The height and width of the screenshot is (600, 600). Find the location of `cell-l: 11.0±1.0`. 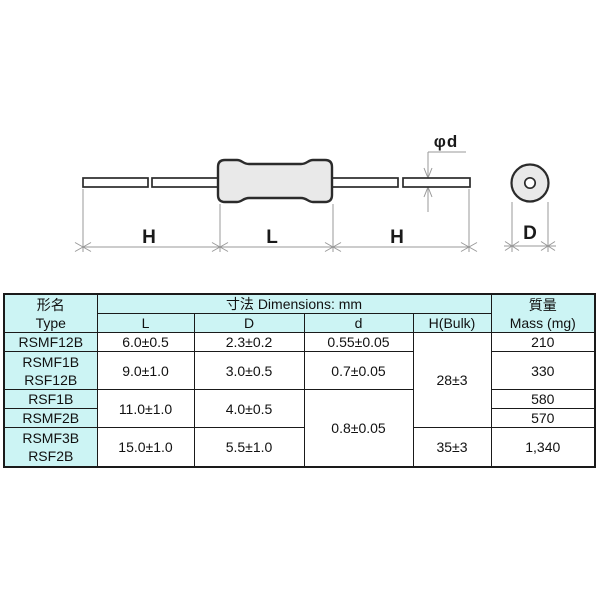

cell-l: 11.0±1.0 is located at coordinates (145, 408).